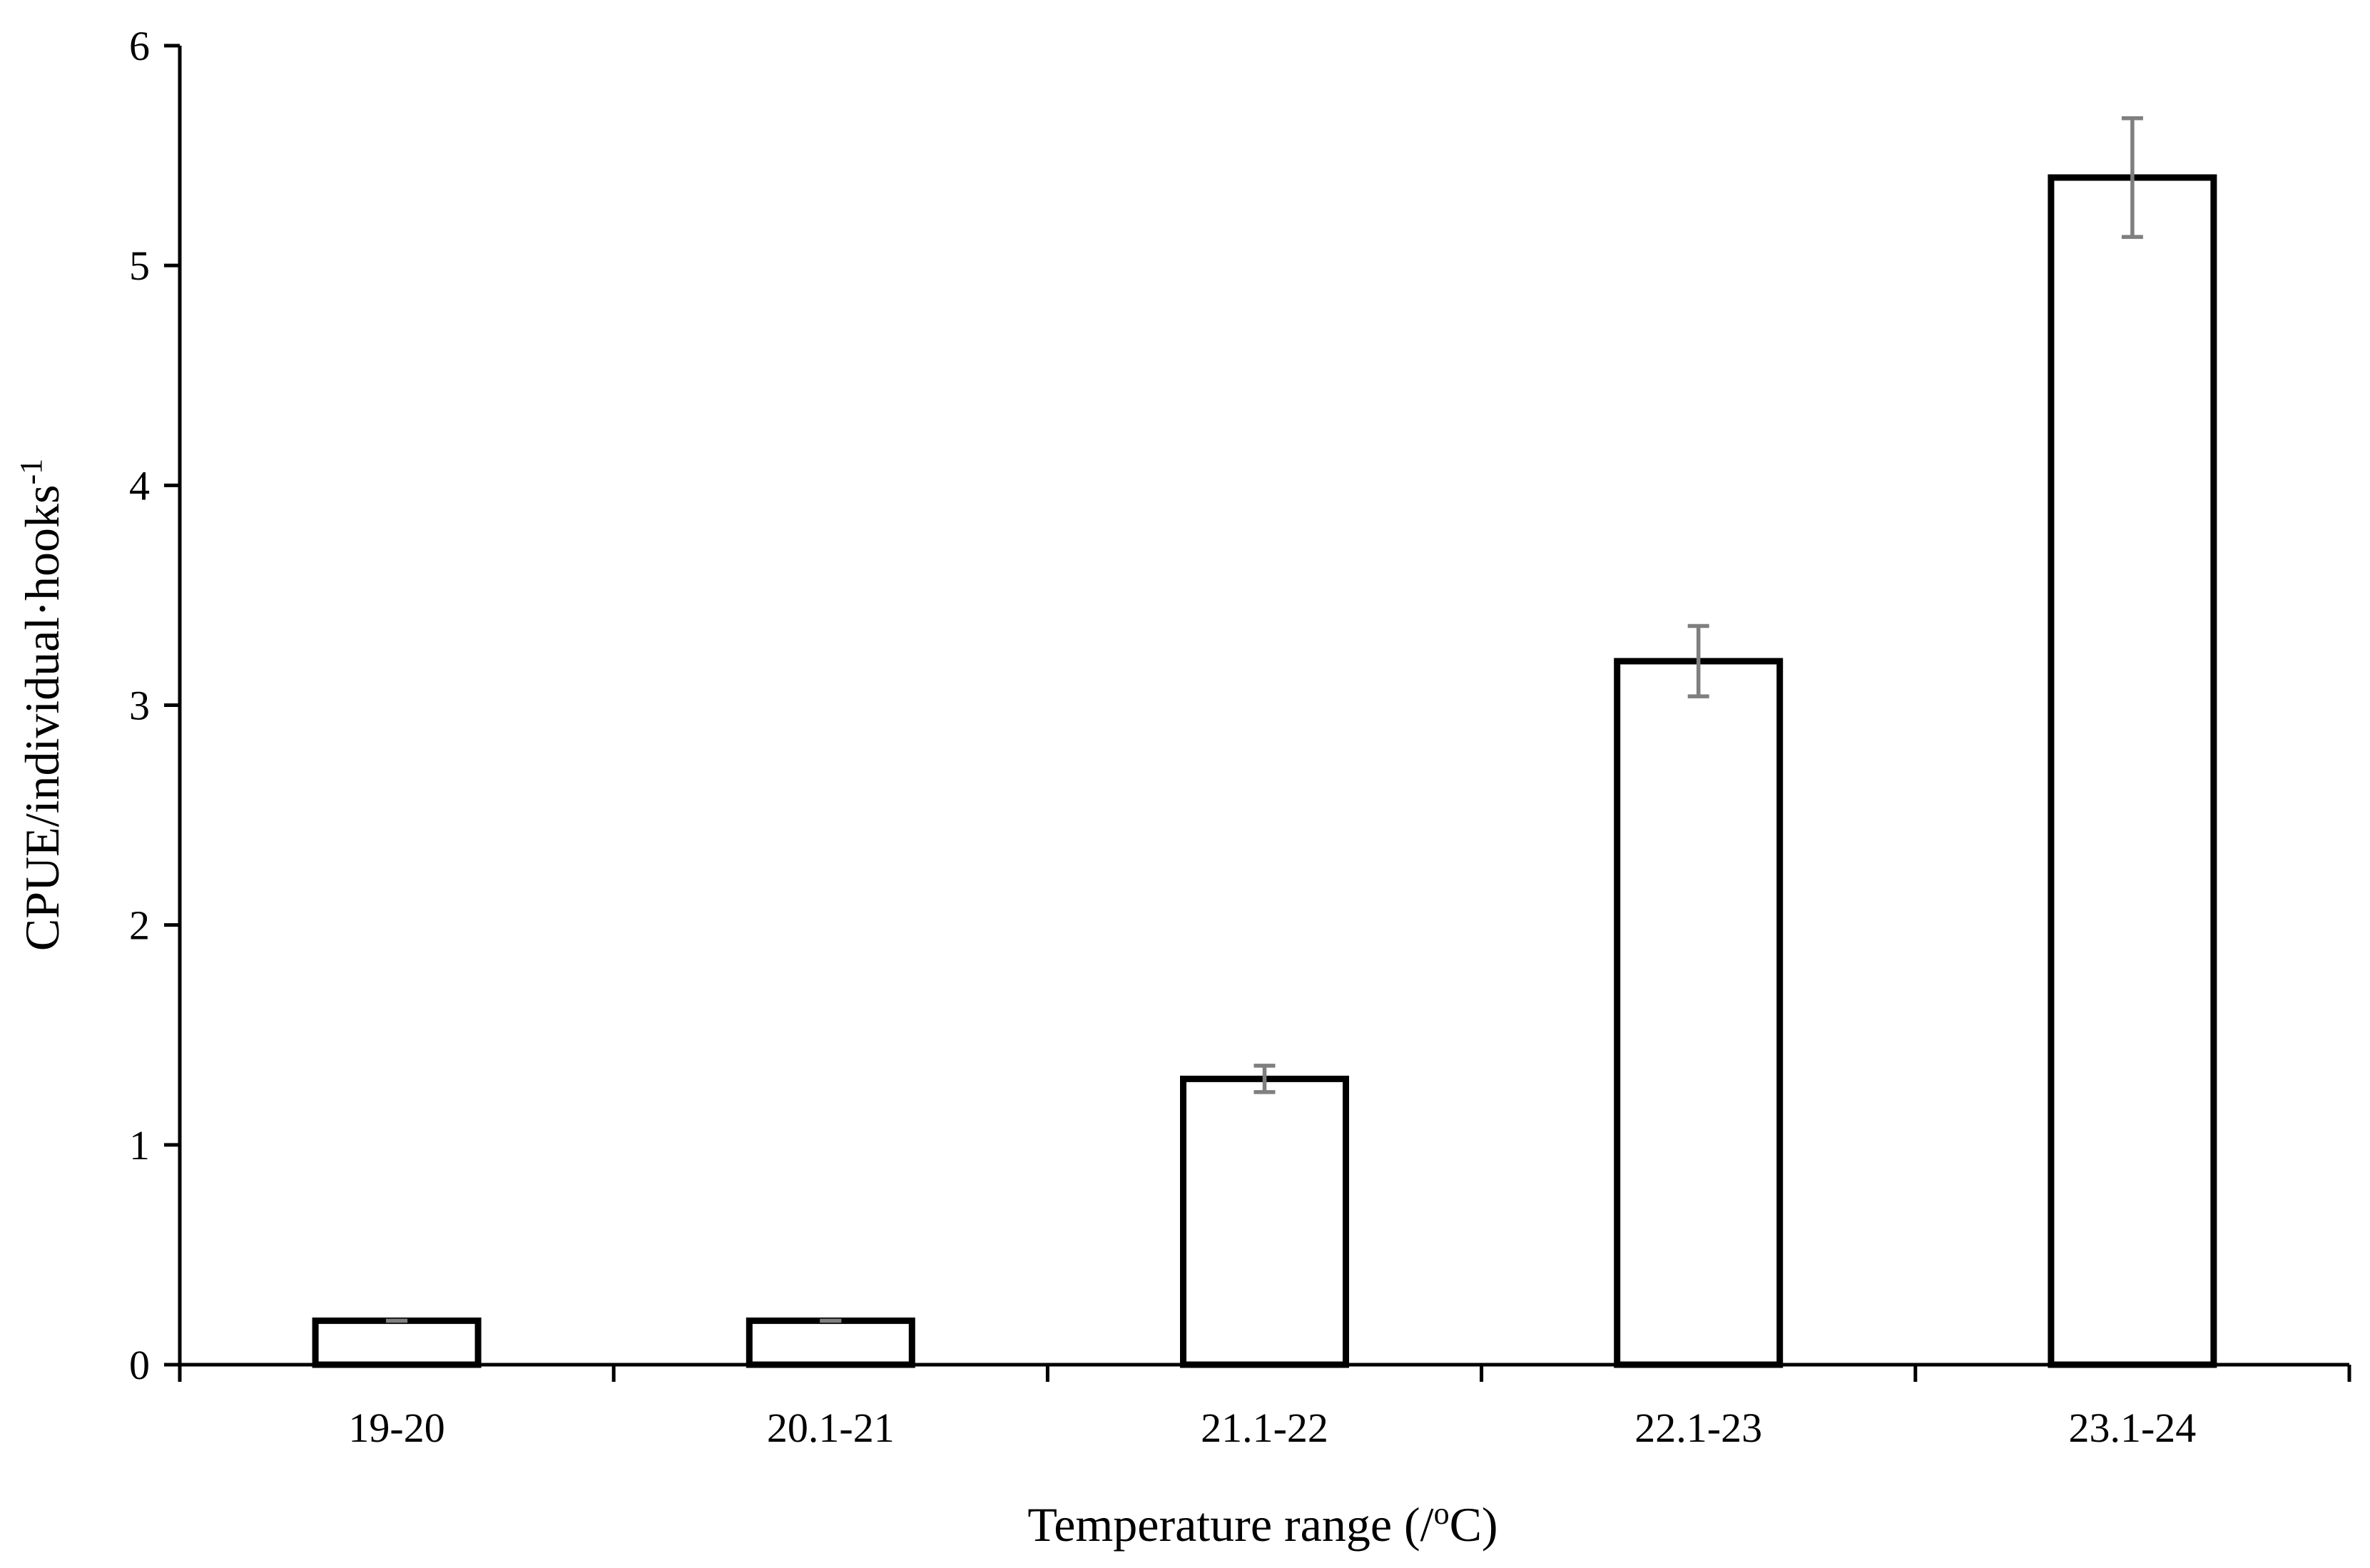 Image resolution: width=2370 pixels, height=1568 pixels. What do you see at coordinates (139, 266) in the screenshot?
I see `y-tick-label: 5` at bounding box center [139, 266].